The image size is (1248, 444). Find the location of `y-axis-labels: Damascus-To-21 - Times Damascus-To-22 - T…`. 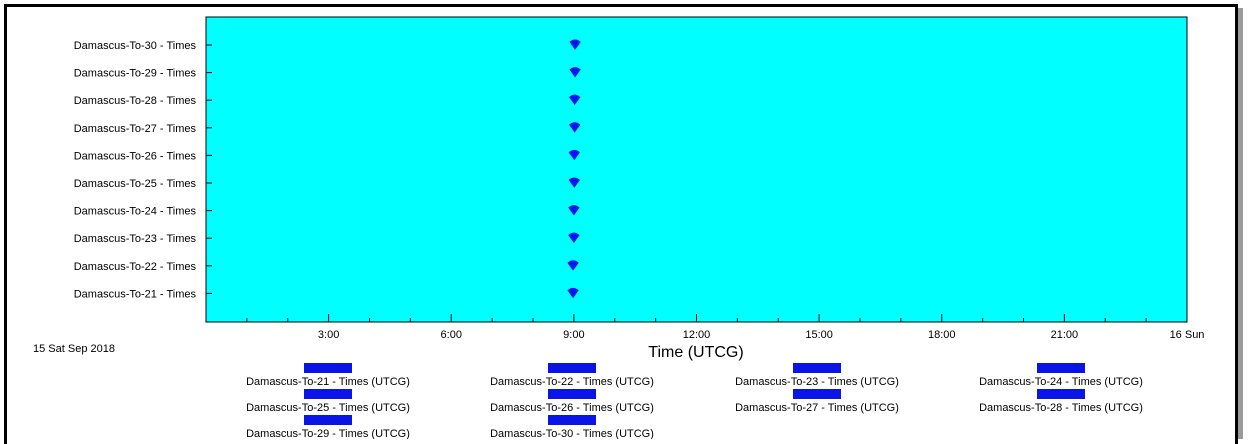

y-axis-labels: Damascus-To-21 - Times Damascus-To-22 - T… is located at coordinates (135, 170).